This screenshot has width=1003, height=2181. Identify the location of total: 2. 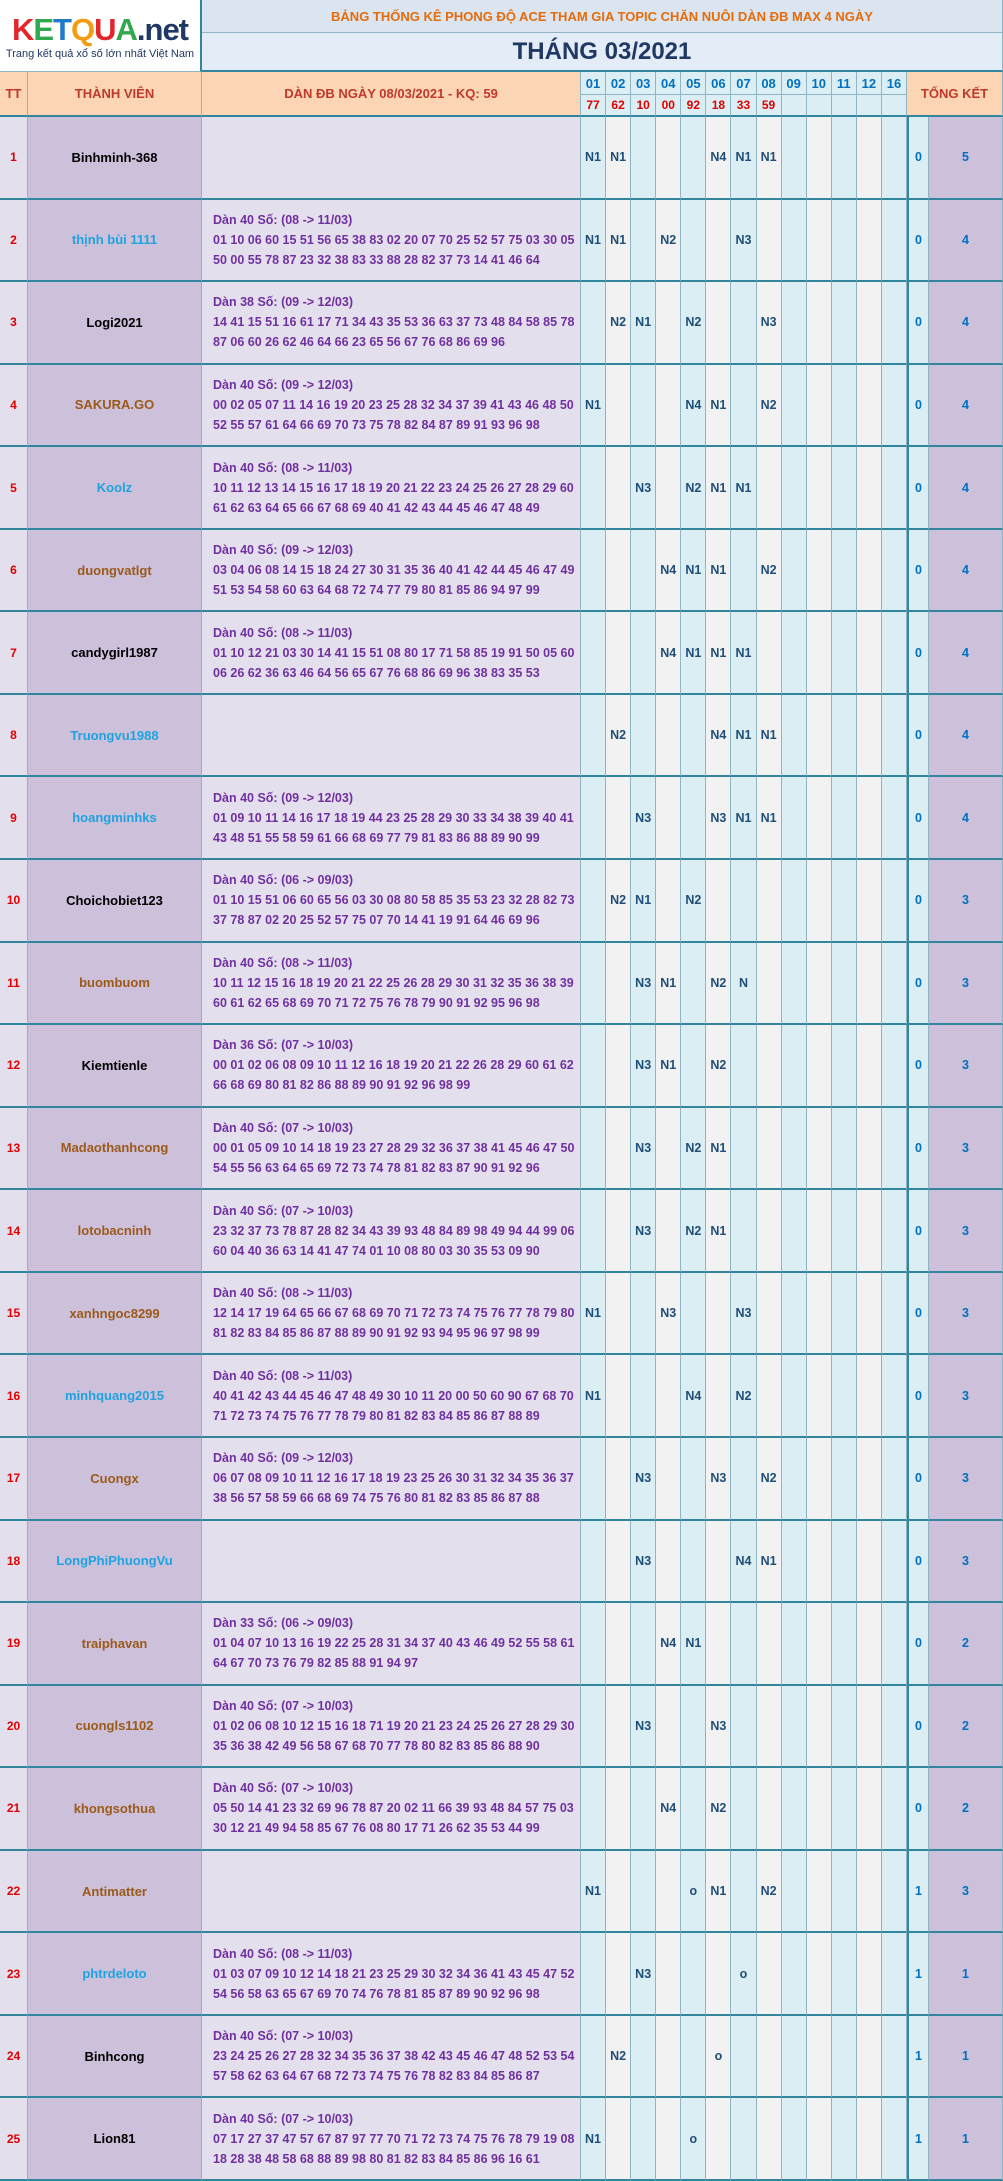
(966, 1727).